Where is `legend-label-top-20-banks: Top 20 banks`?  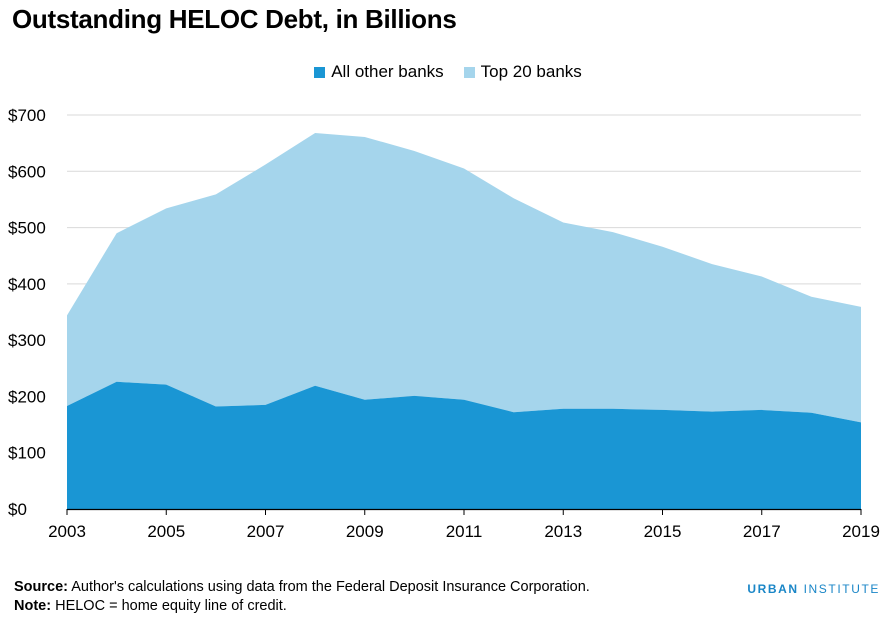 legend-label-top-20-banks: Top 20 banks is located at coordinates (531, 71).